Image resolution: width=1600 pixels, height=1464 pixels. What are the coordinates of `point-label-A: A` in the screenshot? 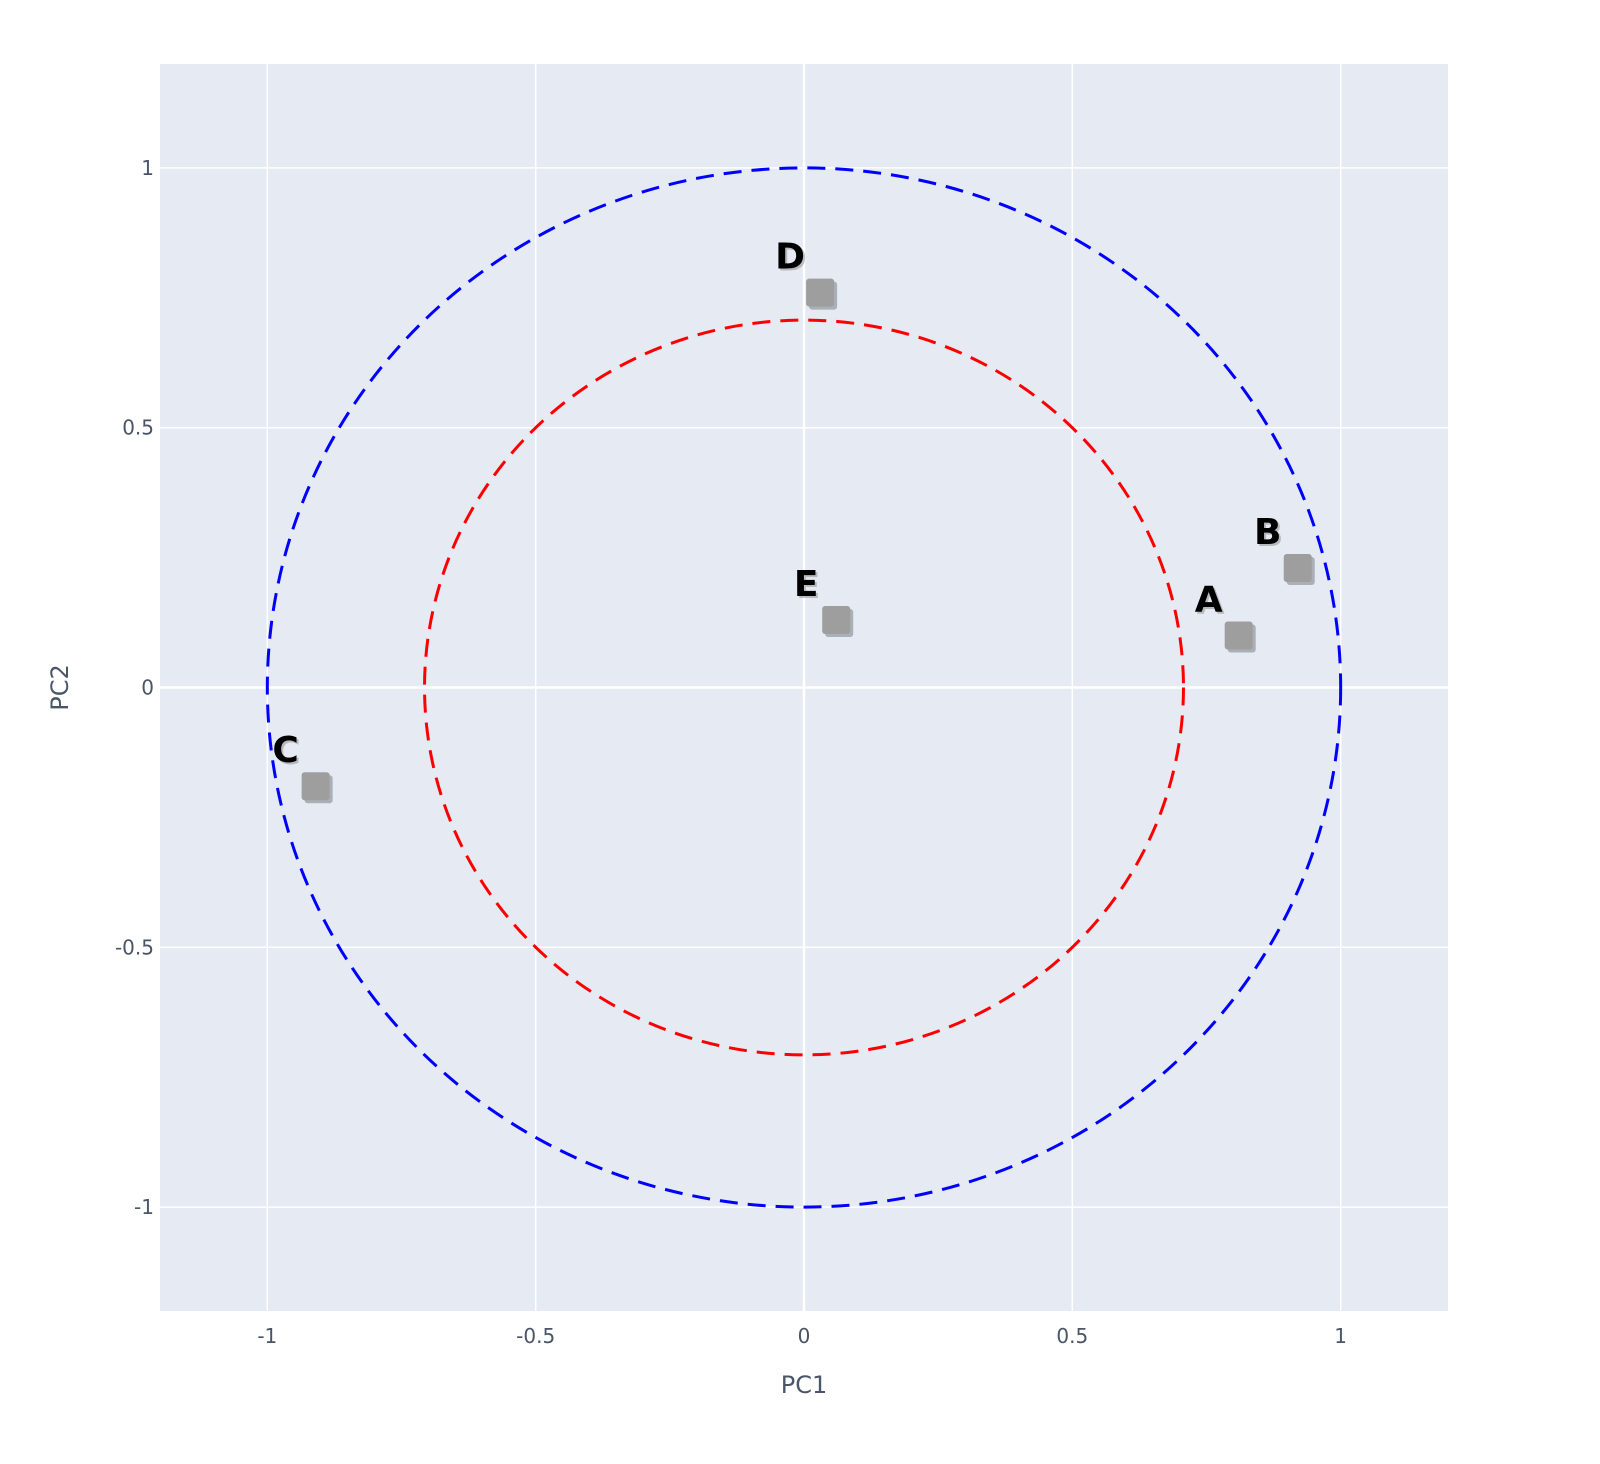 It's located at (1209, 600).